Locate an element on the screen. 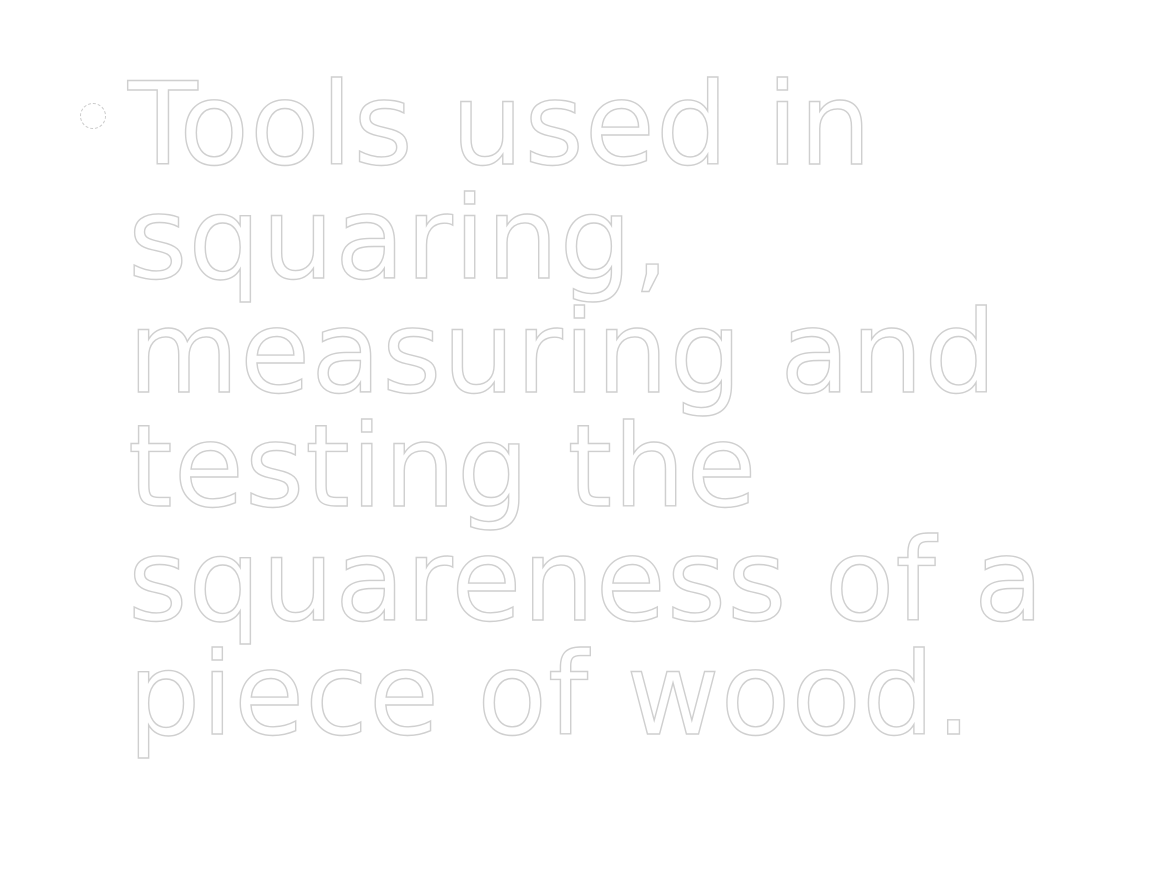 The image size is (1156, 886). bullet-icon is located at coordinates (93, 116).